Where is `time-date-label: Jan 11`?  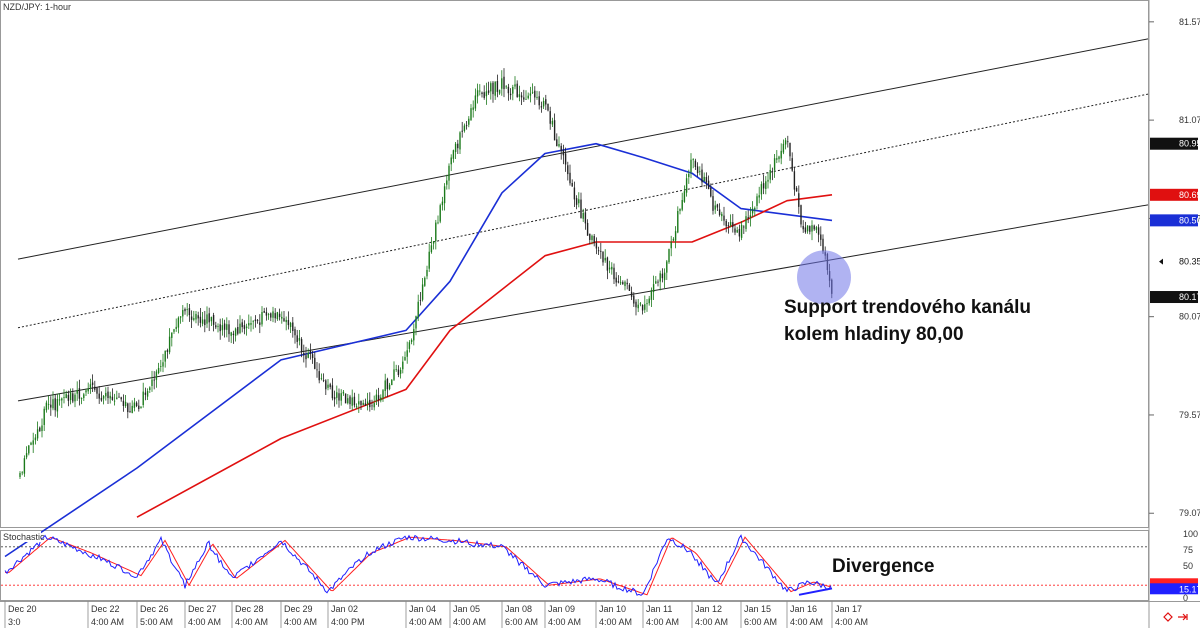 time-date-label: Jan 11 is located at coordinates (659, 609).